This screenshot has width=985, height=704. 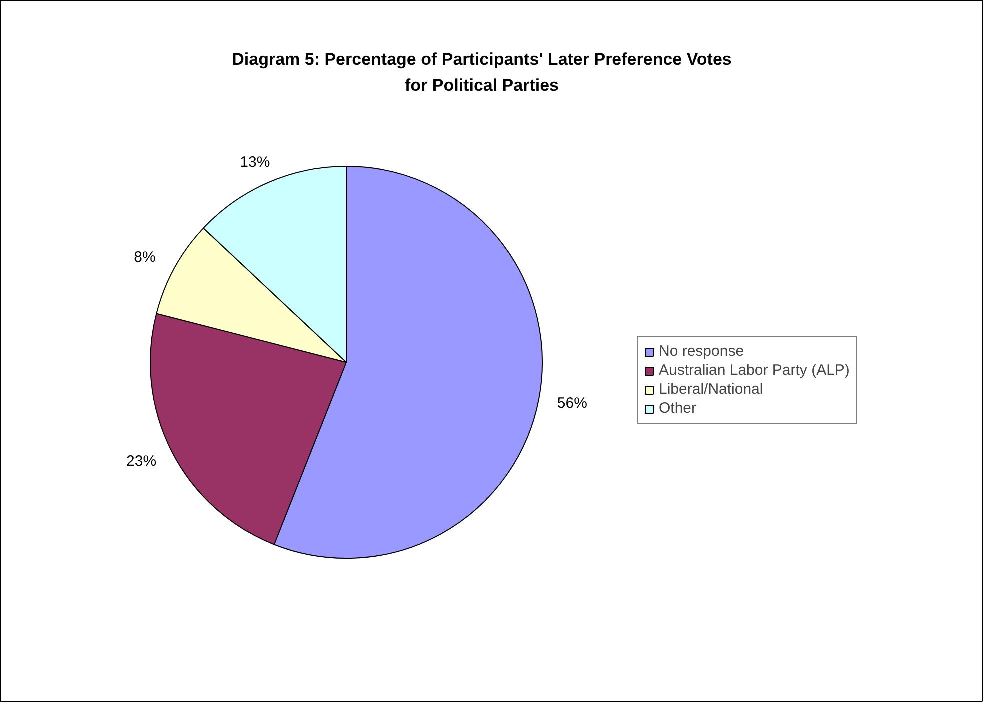 What do you see at coordinates (678, 408) in the screenshot?
I see `legend-label: Other` at bounding box center [678, 408].